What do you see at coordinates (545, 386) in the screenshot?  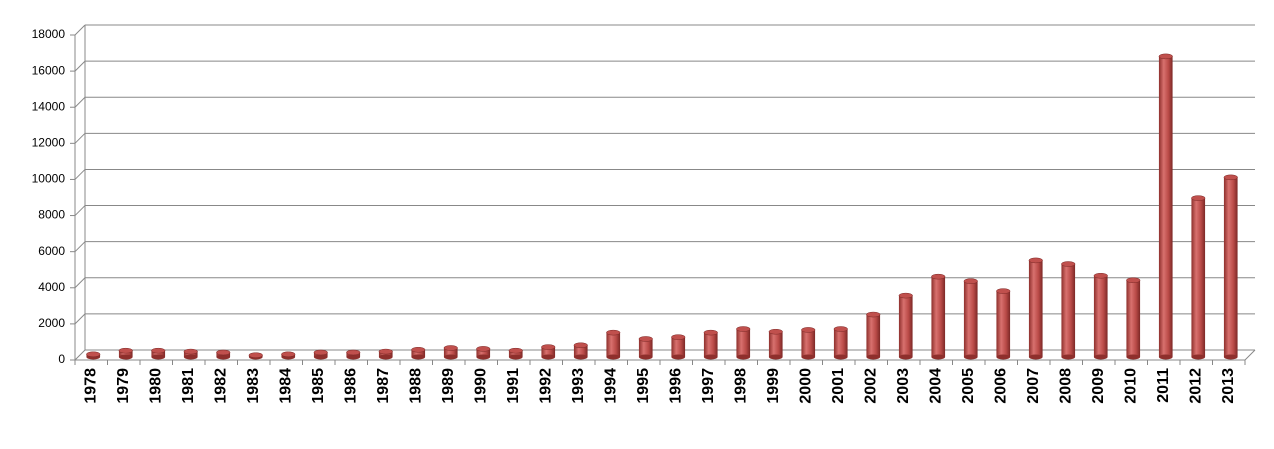 I see `x-tick-label: 1992` at bounding box center [545, 386].